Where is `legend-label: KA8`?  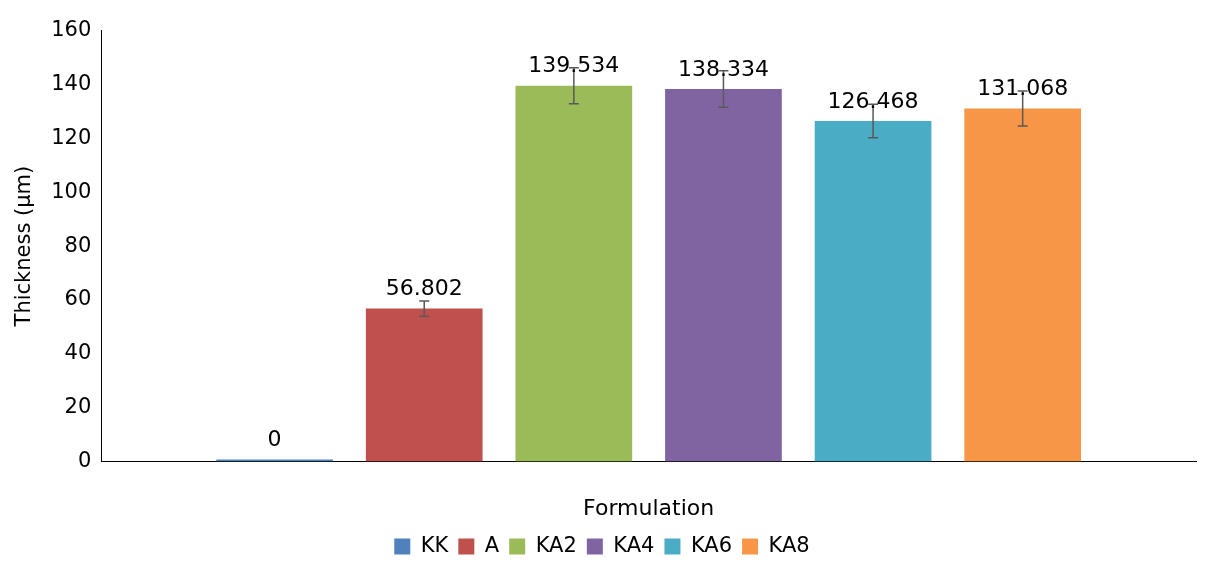
legend-label: KA8 is located at coordinates (789, 544).